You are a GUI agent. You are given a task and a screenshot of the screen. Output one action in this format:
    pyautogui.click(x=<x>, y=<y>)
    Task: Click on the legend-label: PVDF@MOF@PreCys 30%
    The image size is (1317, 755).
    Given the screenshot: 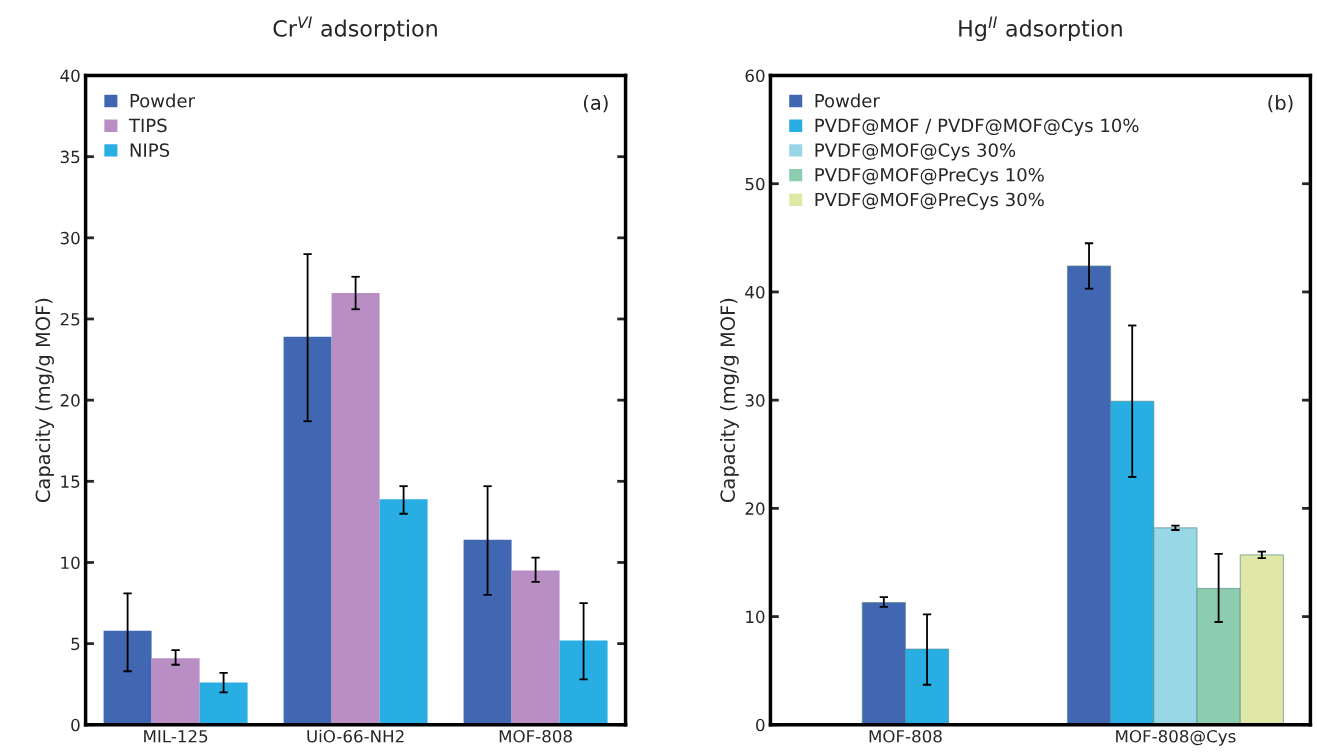 What is the action you would take?
    pyautogui.click(x=929, y=201)
    